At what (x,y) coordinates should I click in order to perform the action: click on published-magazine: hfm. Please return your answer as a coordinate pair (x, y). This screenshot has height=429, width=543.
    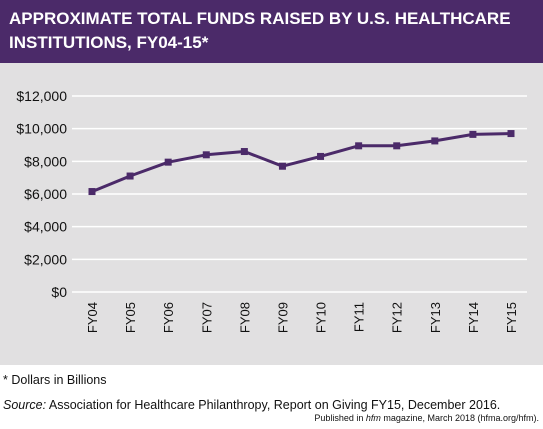
    Looking at the image, I should click on (373, 418).